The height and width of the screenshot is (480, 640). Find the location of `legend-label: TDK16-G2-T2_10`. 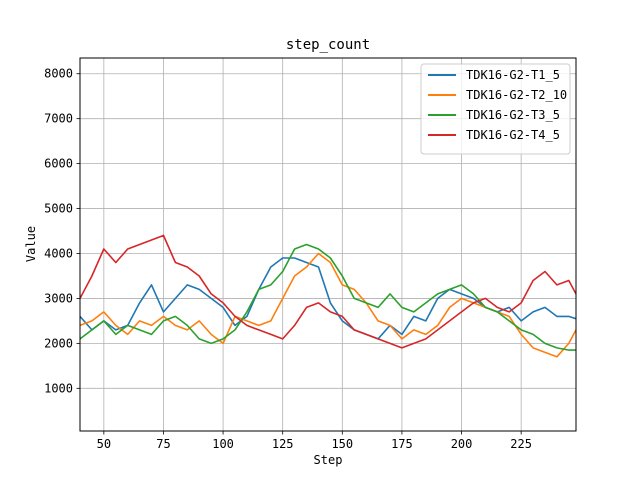

legend-label: TDK16-G2-T2_10 is located at coordinates (516, 95).